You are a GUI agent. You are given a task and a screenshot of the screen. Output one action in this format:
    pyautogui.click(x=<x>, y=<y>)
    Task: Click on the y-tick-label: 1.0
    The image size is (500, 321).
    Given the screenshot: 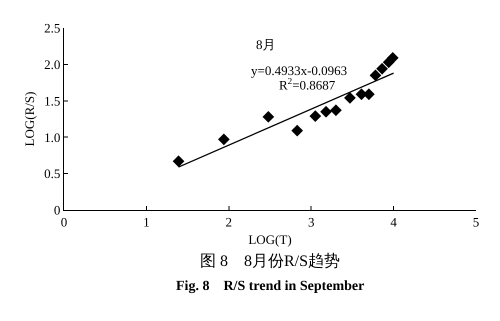 What is the action you would take?
    pyautogui.click(x=52, y=137)
    